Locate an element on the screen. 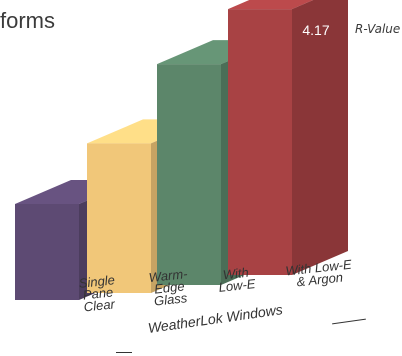 Image resolution: width=402 pixels, height=356 pixels. bar-4-front is located at coordinates (260, 142).